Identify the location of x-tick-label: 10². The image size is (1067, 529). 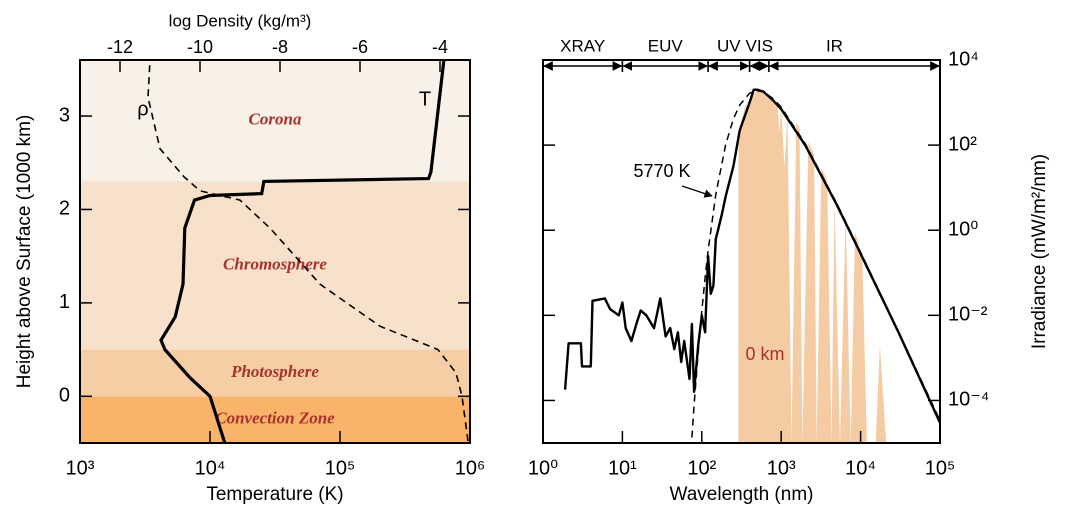
(701, 468).